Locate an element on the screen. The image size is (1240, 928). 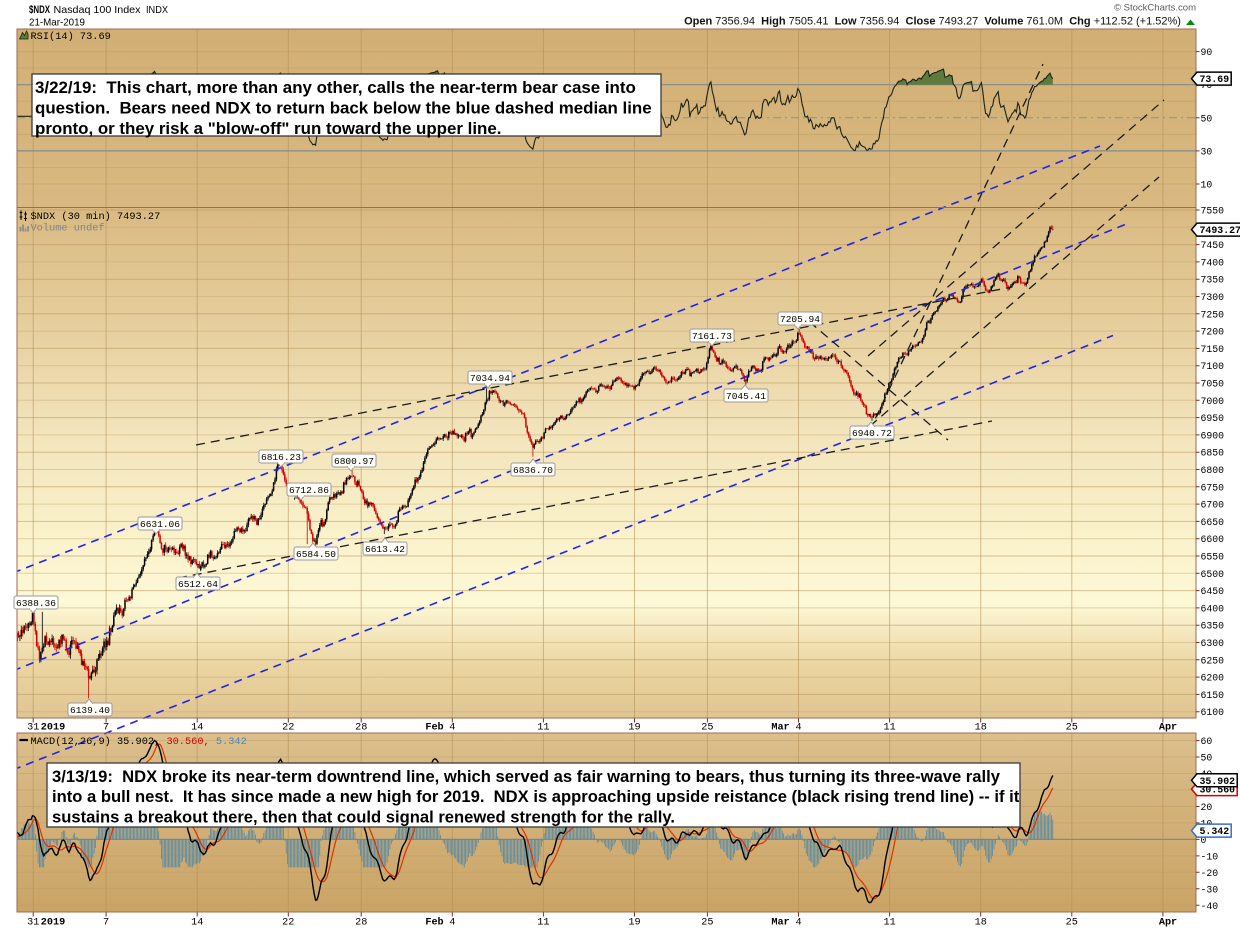
svg-text: 90 is located at coordinates (1207, 52).